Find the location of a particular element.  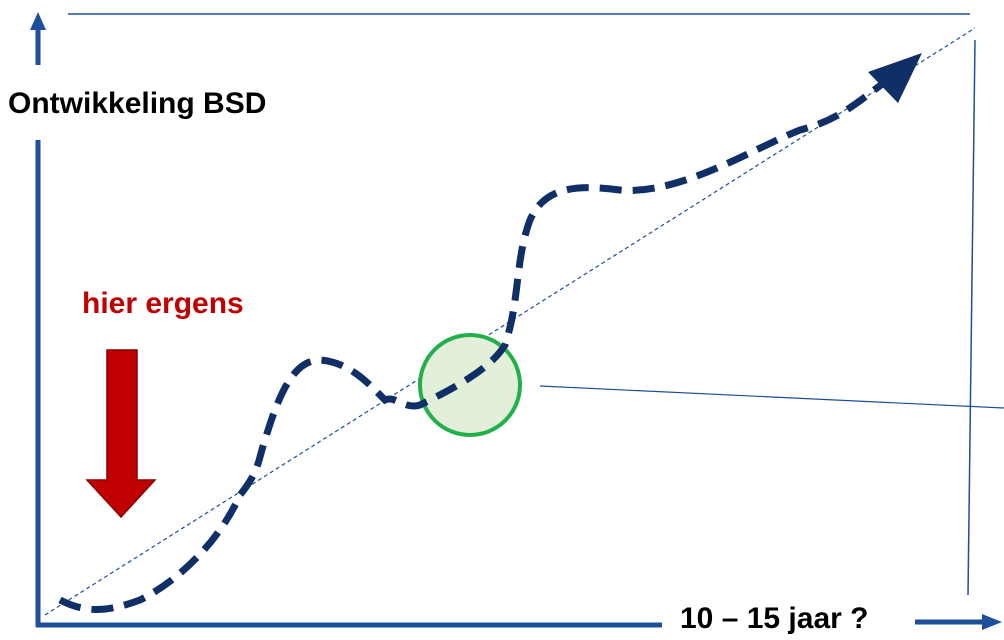

y-axis-arrowhead is located at coordinates (38, 21).